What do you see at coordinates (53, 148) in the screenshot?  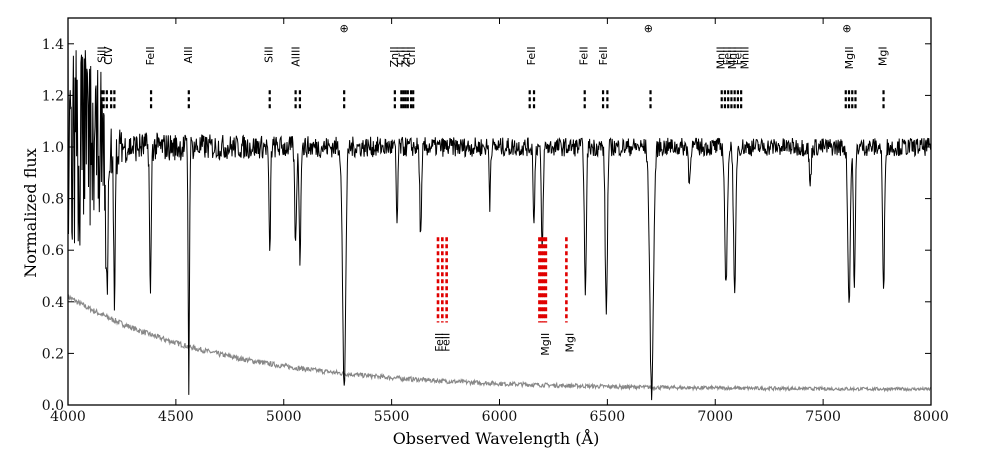 I see `y-tick-label: 1.0` at bounding box center [53, 148].